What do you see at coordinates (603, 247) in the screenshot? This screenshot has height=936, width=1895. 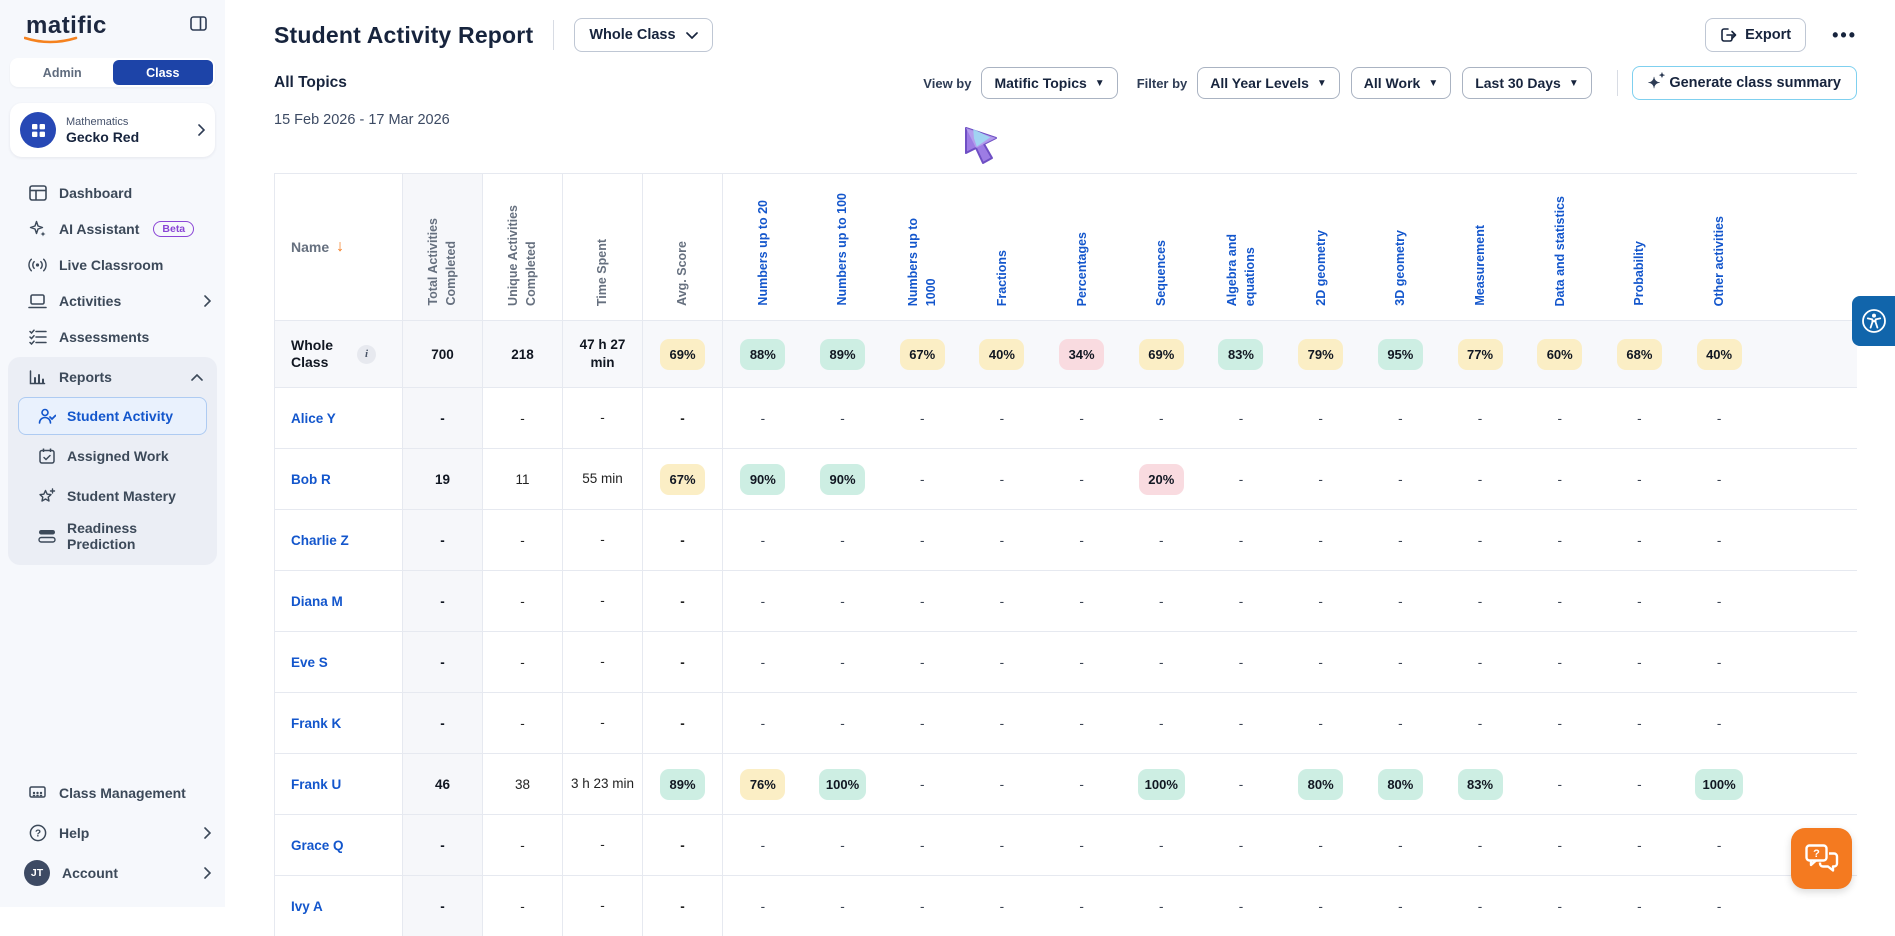 I see `metric-column-header: Time Spent` at bounding box center [603, 247].